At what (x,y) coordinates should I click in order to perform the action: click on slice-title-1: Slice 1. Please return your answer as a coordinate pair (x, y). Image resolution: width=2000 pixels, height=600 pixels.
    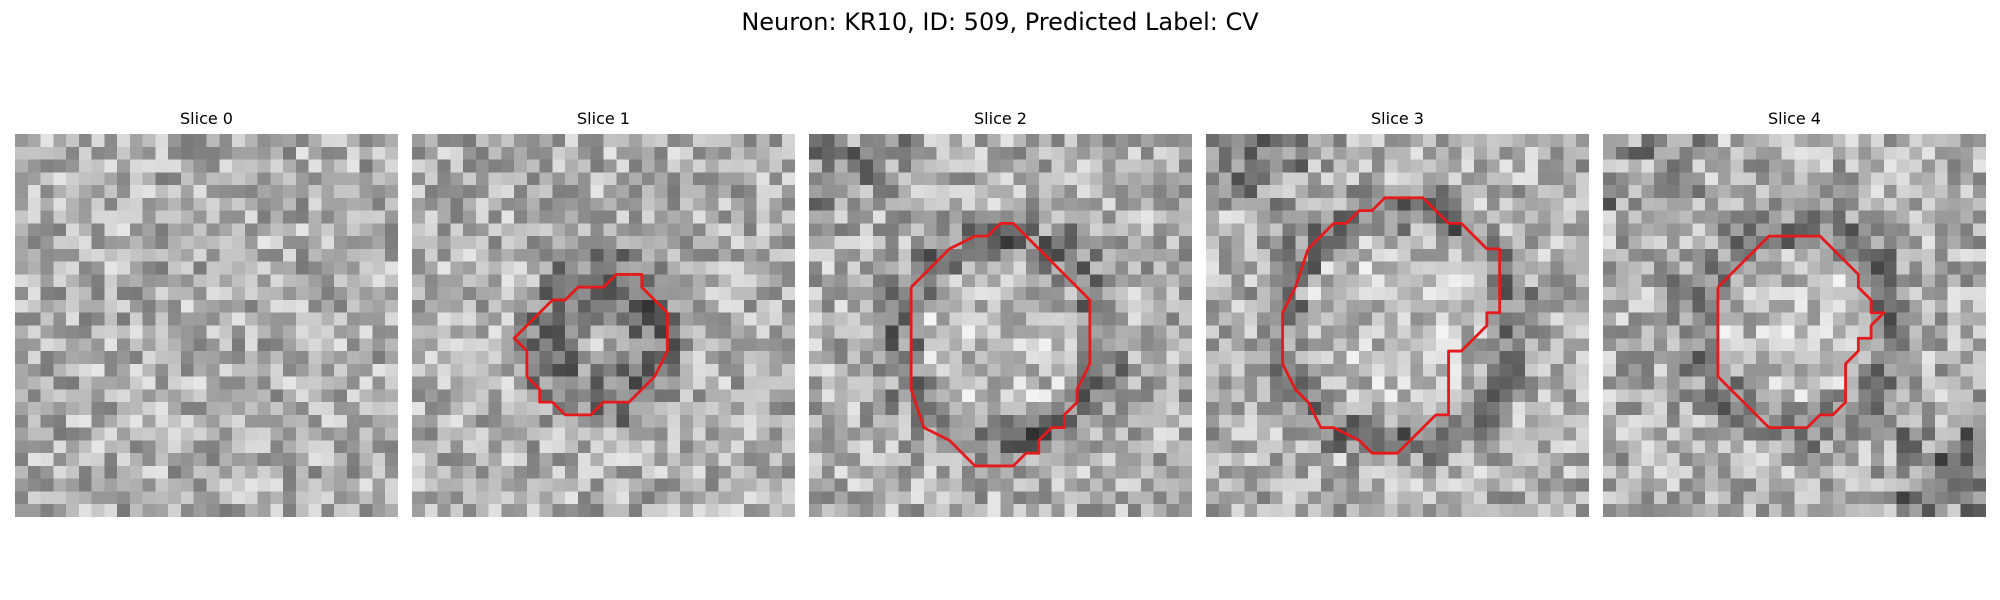
    Looking at the image, I should click on (603, 118).